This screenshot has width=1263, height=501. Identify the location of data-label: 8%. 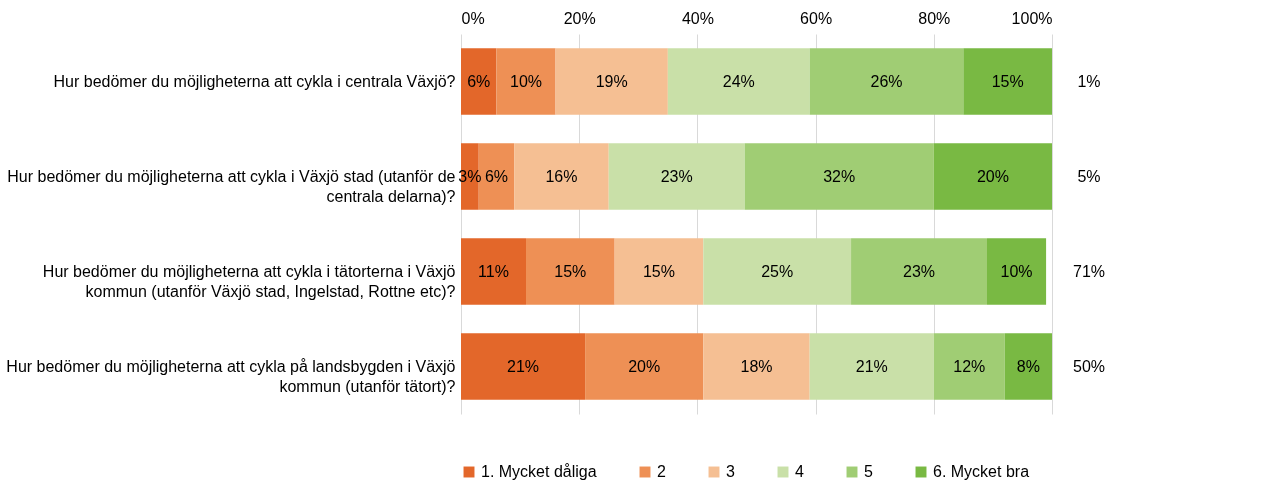
(1028, 366).